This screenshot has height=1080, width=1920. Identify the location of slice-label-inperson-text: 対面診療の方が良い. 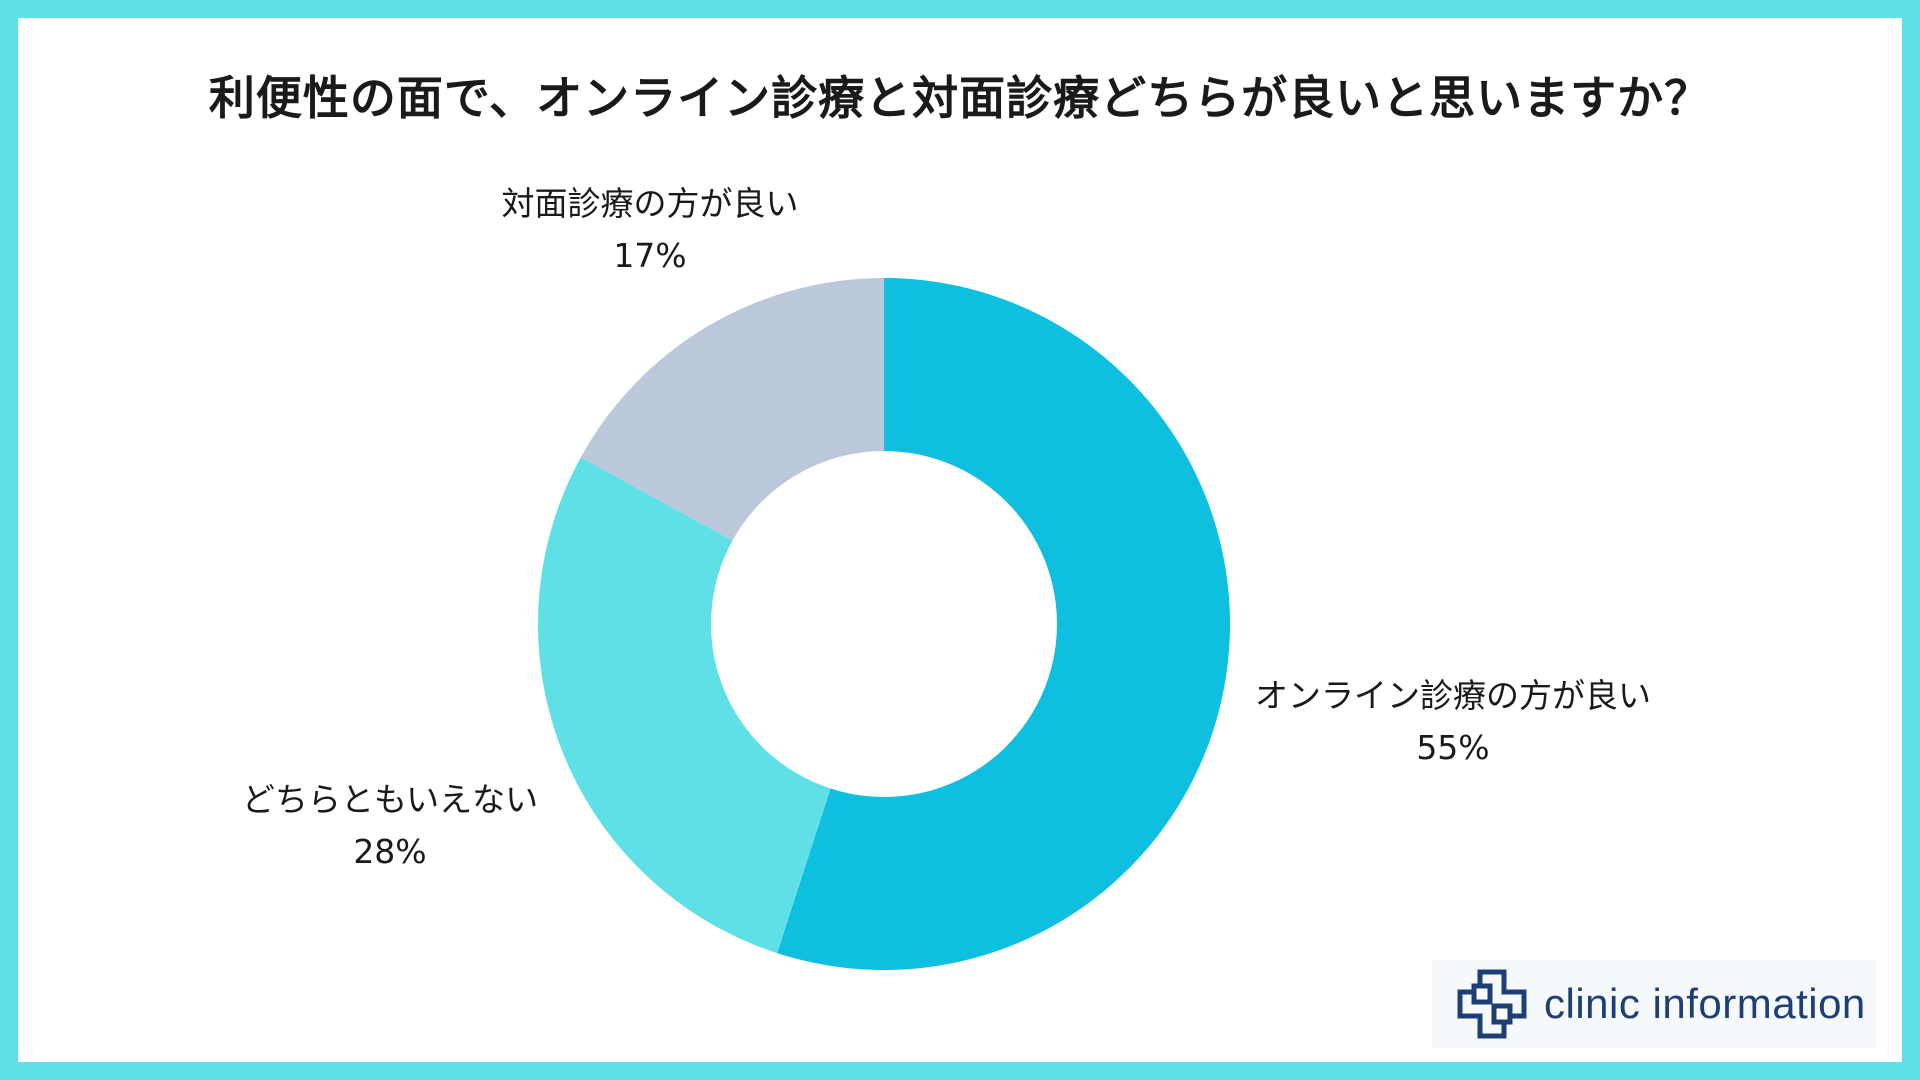
(650, 203).